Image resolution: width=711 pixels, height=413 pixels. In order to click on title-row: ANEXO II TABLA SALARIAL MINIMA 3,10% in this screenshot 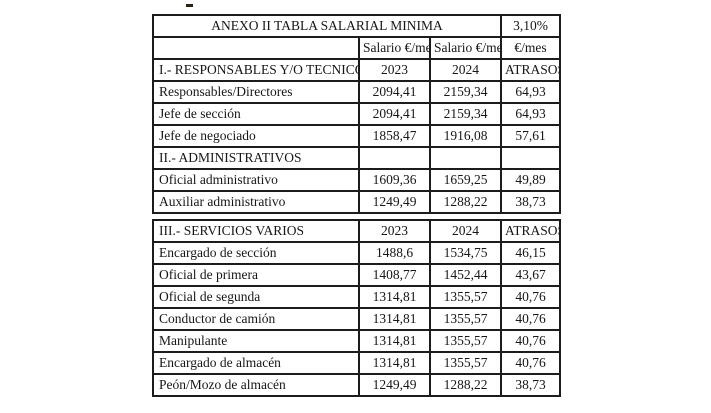, I will do `click(356, 26)`.